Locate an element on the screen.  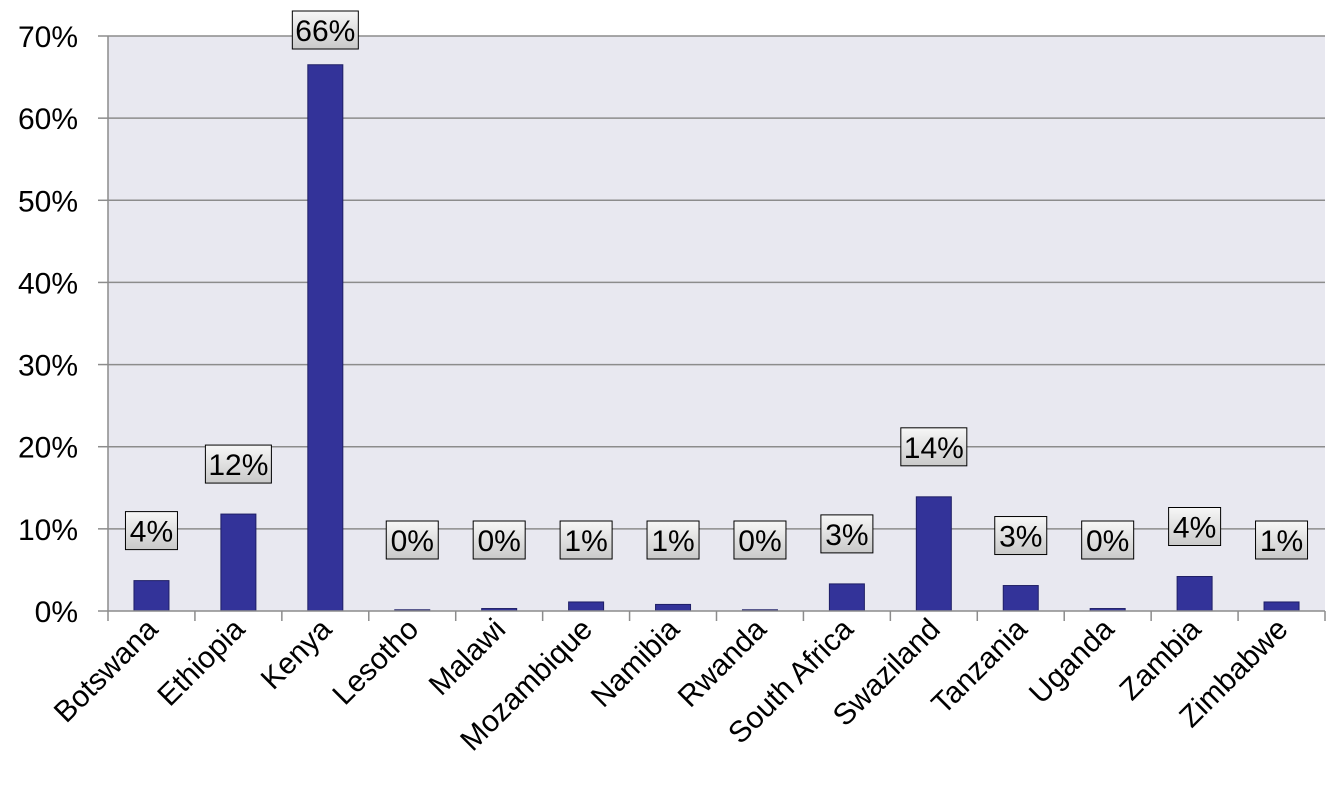
data-label-text: 14% is located at coordinates (934, 448).